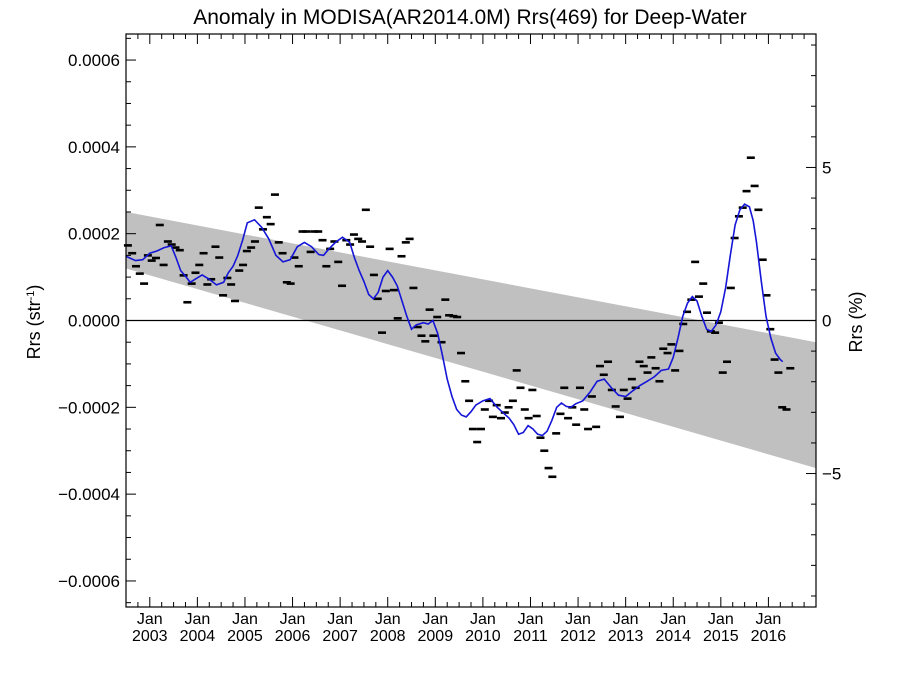 The image size is (900, 675). I want to click on y-axis-label: Rrs (str-1), so click(34, 322).